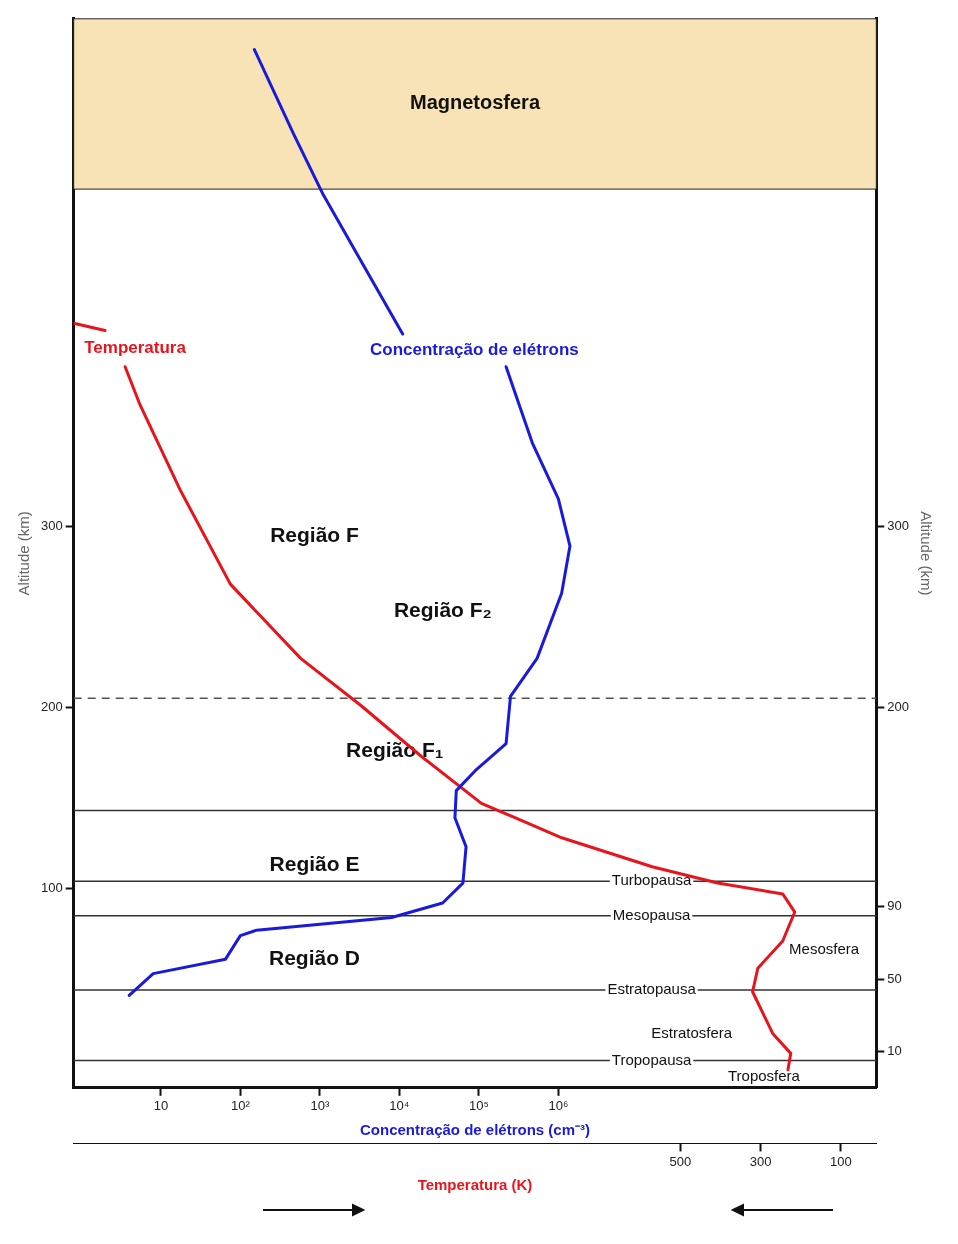 Image resolution: width=958 pixels, height=1244 pixels. What do you see at coordinates (652, 989) in the screenshot?
I see `ref-line-label: Estratopausa` at bounding box center [652, 989].